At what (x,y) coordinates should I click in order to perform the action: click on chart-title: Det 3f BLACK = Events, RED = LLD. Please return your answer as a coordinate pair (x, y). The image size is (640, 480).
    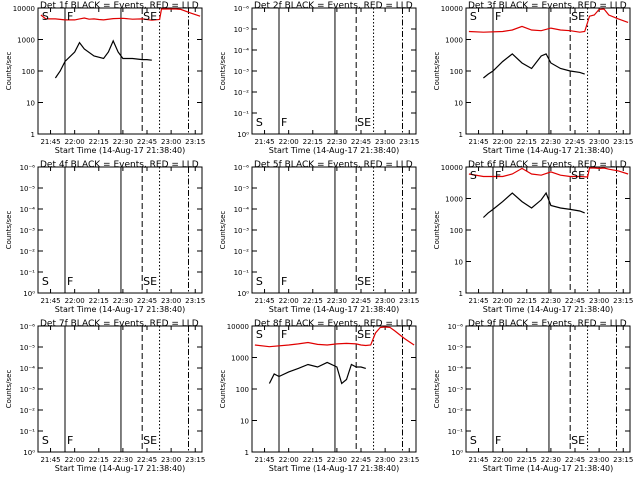
    Looking at the image, I should click on (547, 6).